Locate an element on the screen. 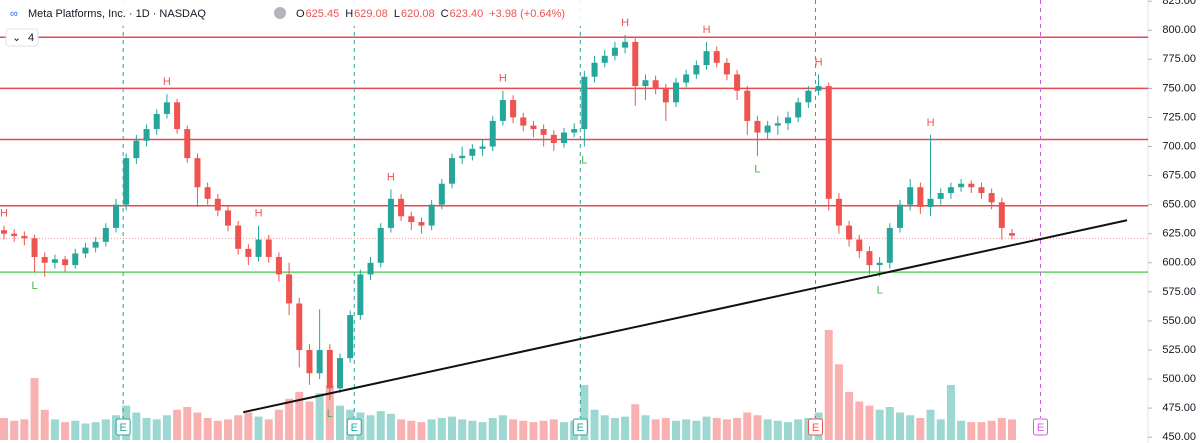  quote-key: H is located at coordinates (349, 14).